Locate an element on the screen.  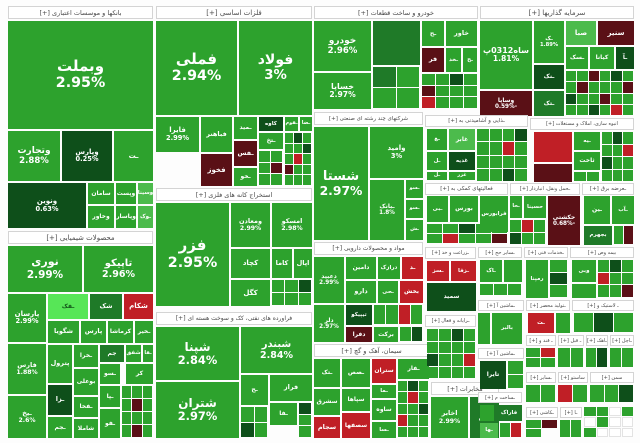
stock-tile: فر is located at coordinates (433, 60).